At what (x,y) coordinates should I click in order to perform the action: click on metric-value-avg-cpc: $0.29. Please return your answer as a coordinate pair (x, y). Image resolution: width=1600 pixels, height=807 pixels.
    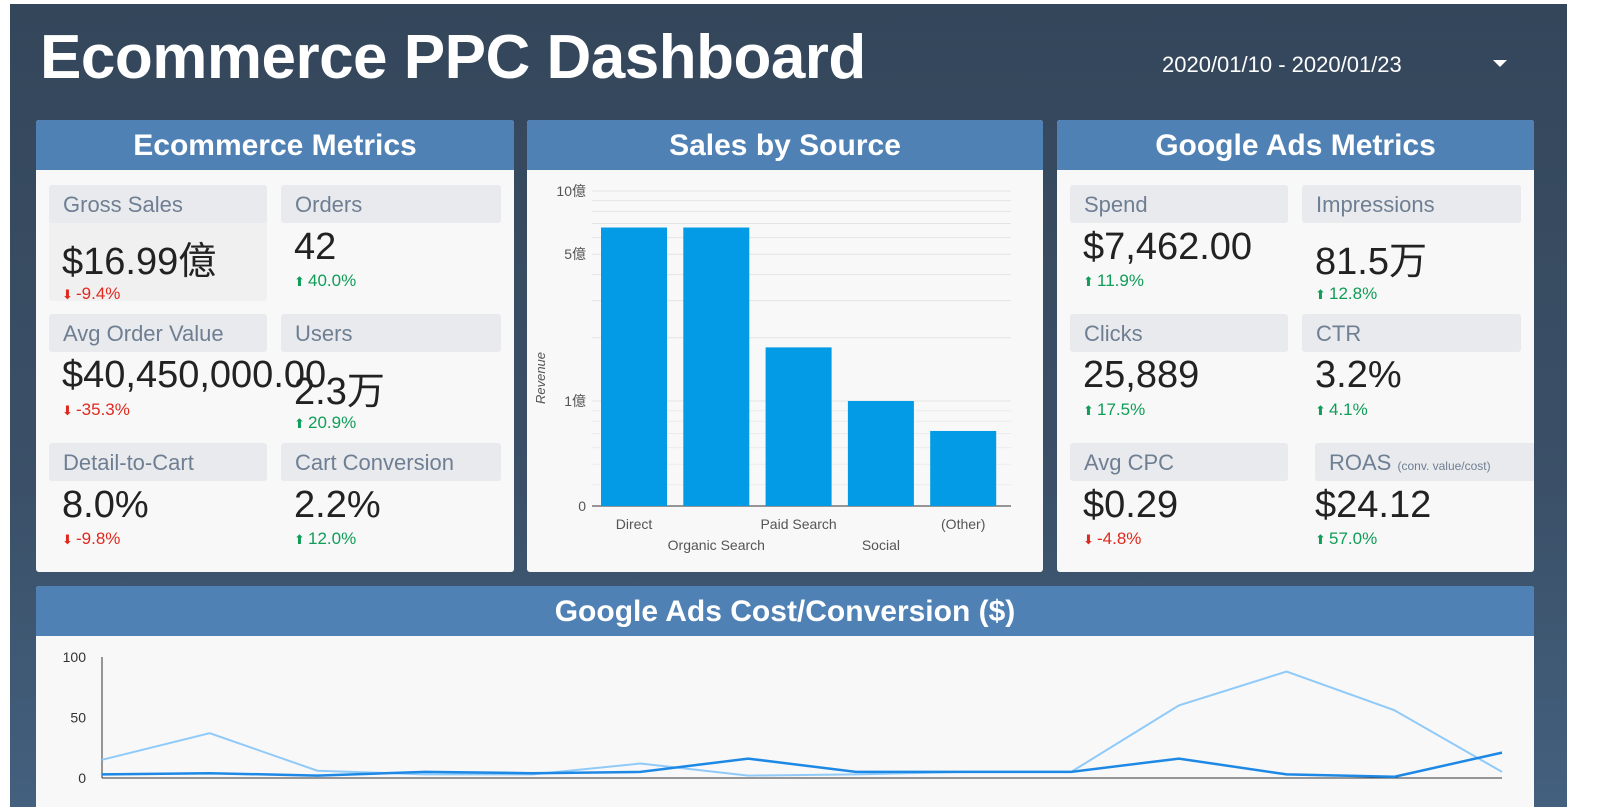
    Looking at the image, I should click on (1131, 505).